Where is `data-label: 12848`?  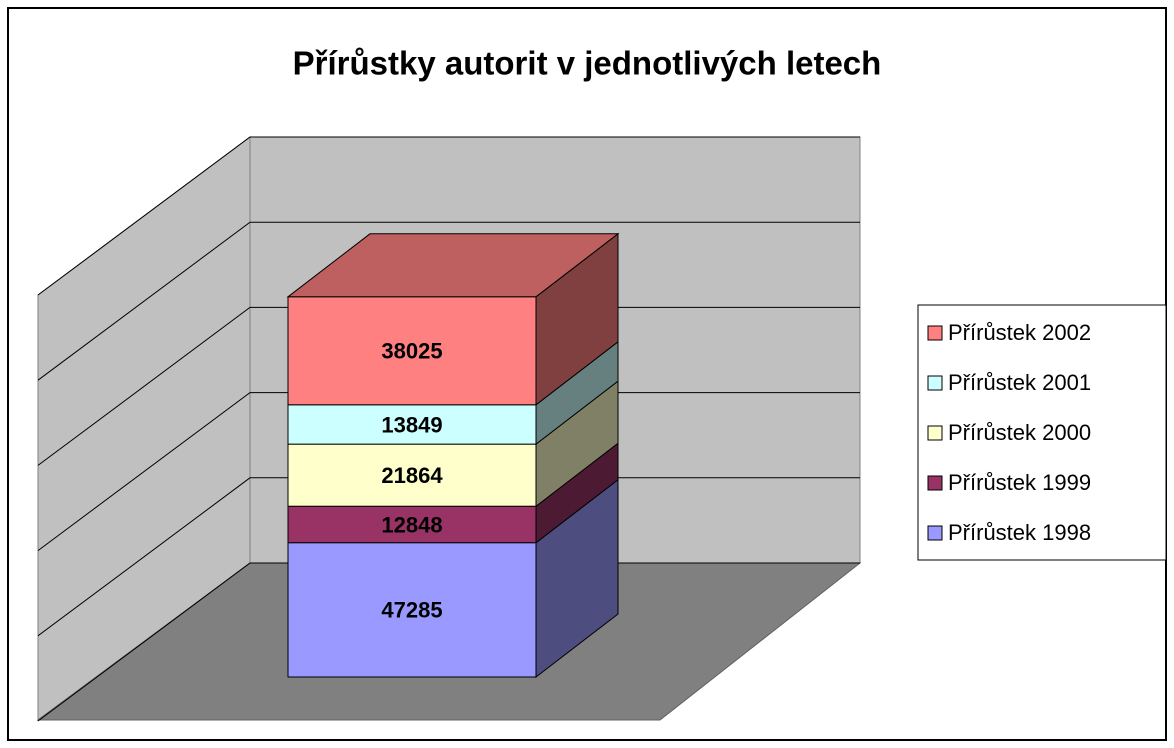
data-label: 12848 is located at coordinates (411, 524).